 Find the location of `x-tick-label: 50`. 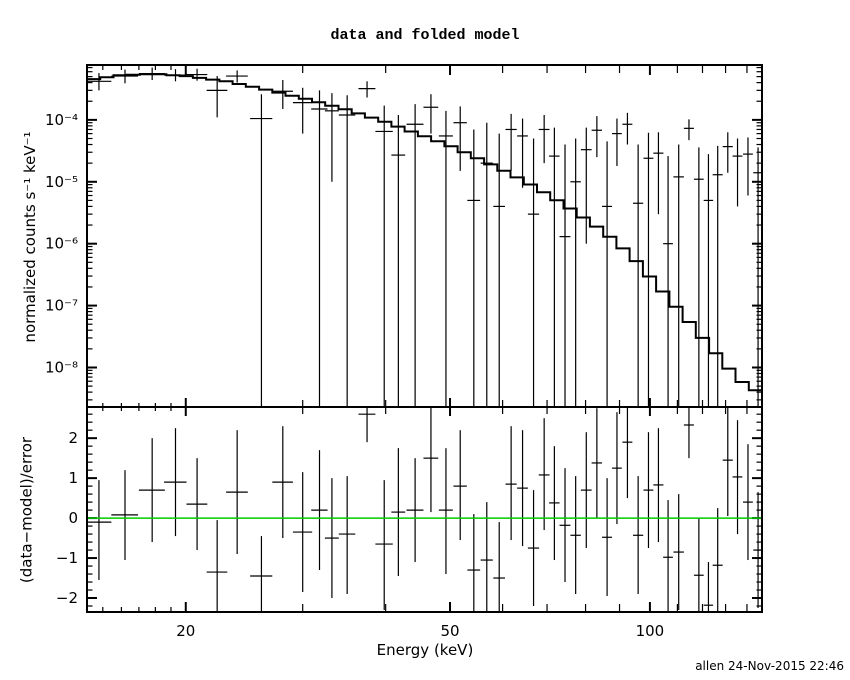

x-tick-label: 50 is located at coordinates (449, 631).